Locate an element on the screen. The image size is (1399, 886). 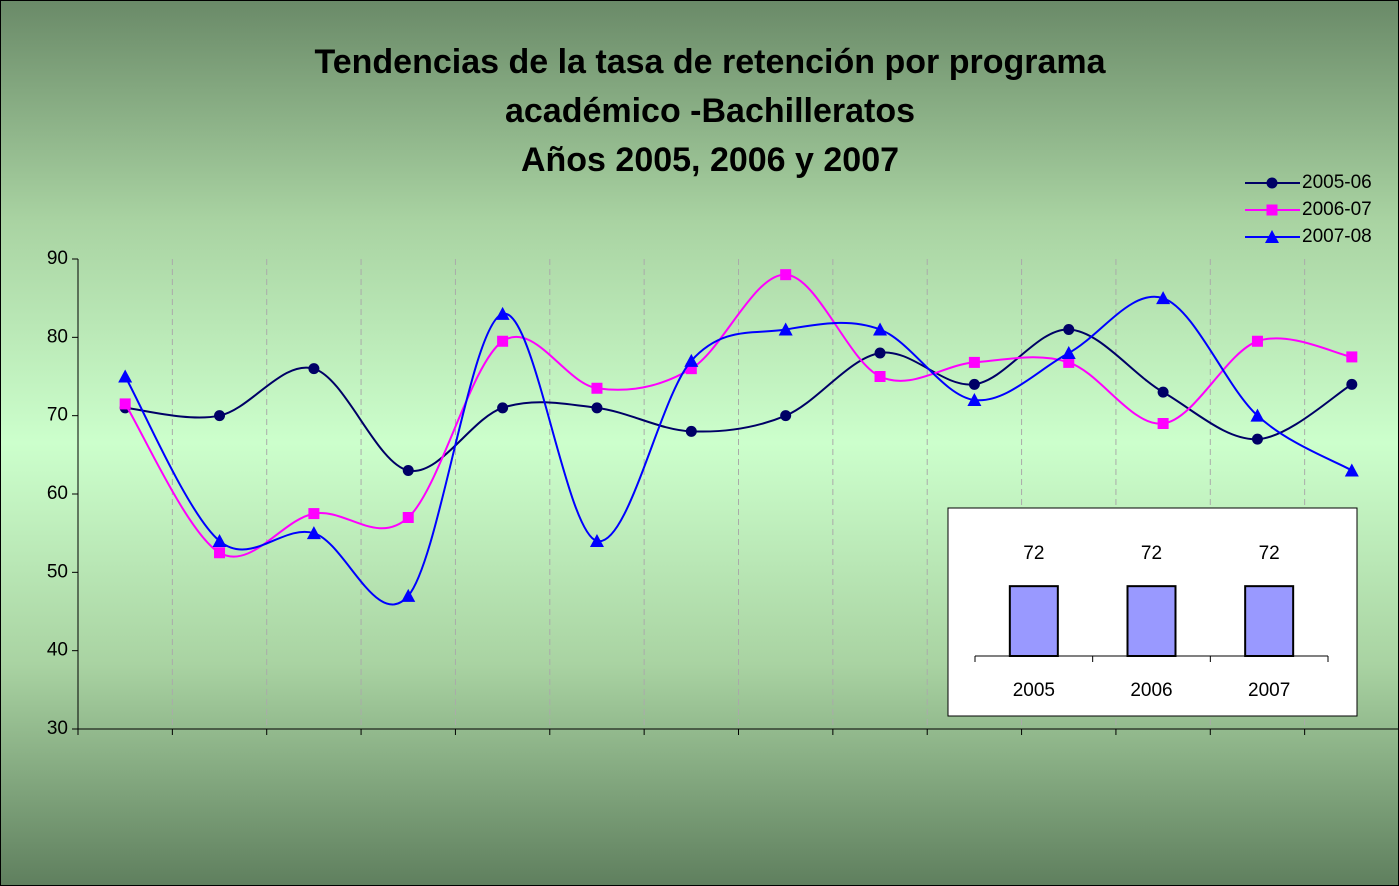
y-tick-label: 30 is located at coordinates (57, 728).